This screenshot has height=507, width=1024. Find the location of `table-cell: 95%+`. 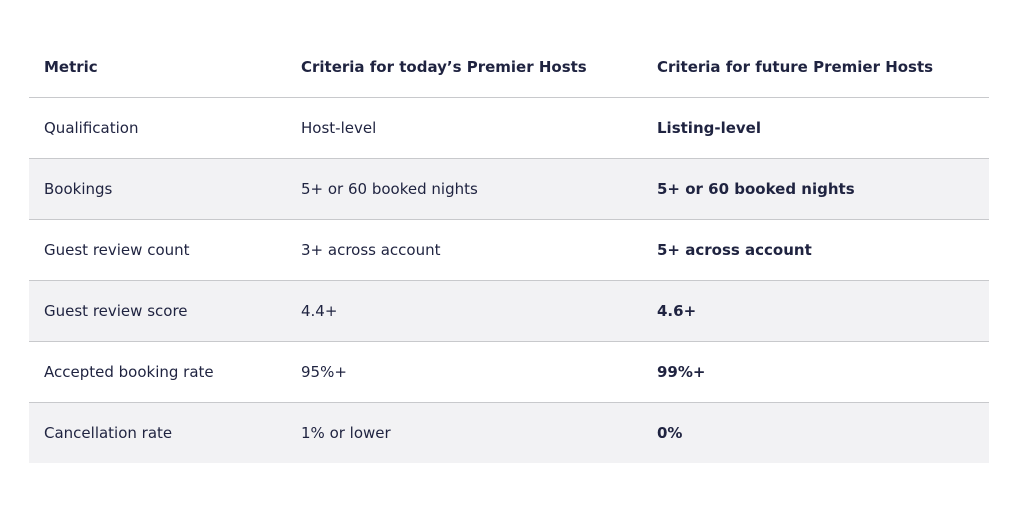

table-cell: 95%+ is located at coordinates (464, 372).